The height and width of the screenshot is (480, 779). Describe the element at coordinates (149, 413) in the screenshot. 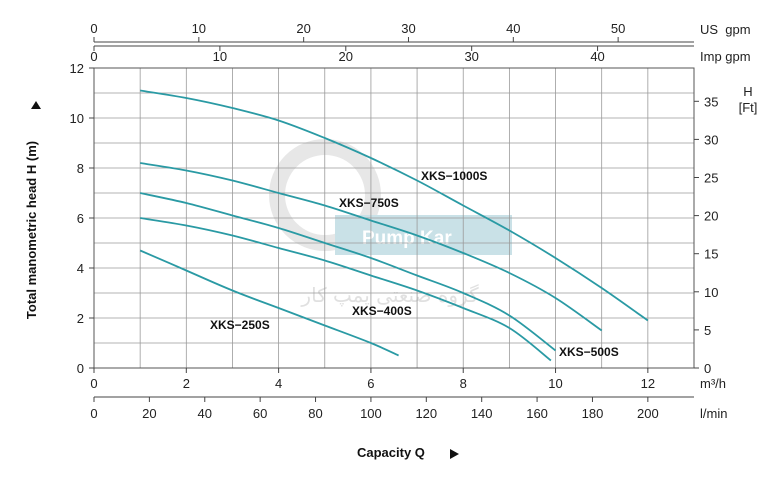

I see `lmin-tick-label: 20` at that location.